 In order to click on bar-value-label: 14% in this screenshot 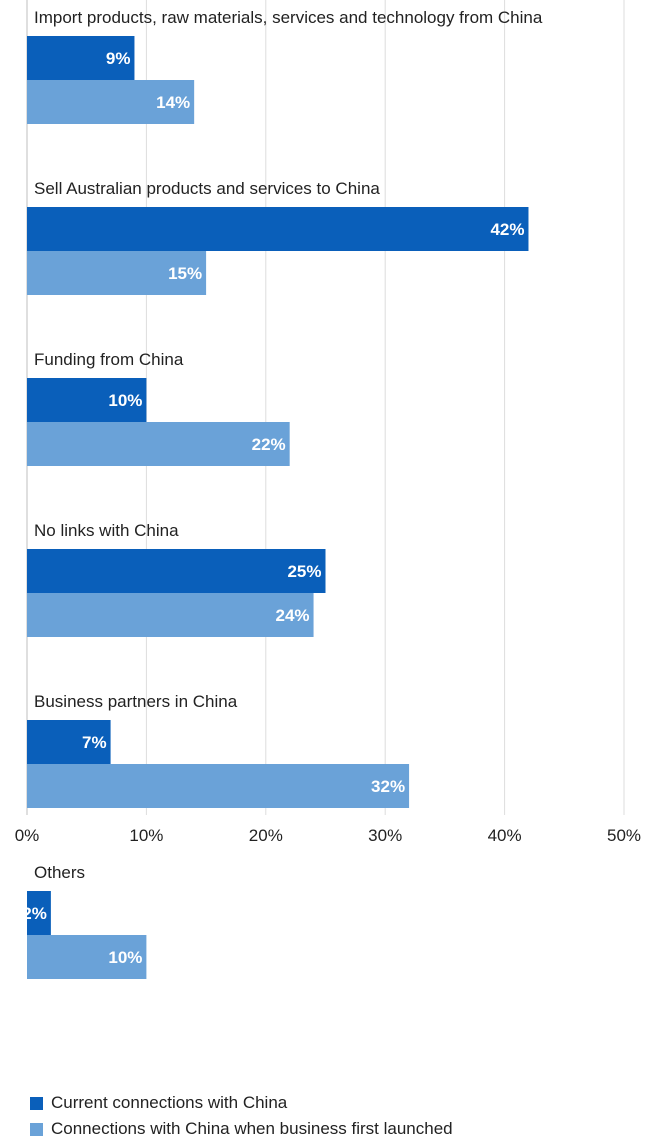, I will do `click(173, 102)`.